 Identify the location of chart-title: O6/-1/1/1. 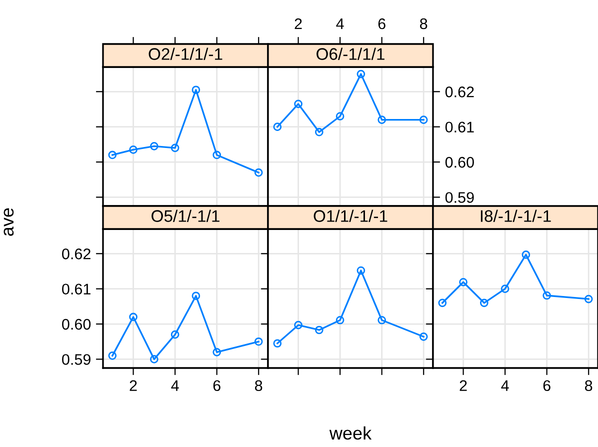
(350, 54).